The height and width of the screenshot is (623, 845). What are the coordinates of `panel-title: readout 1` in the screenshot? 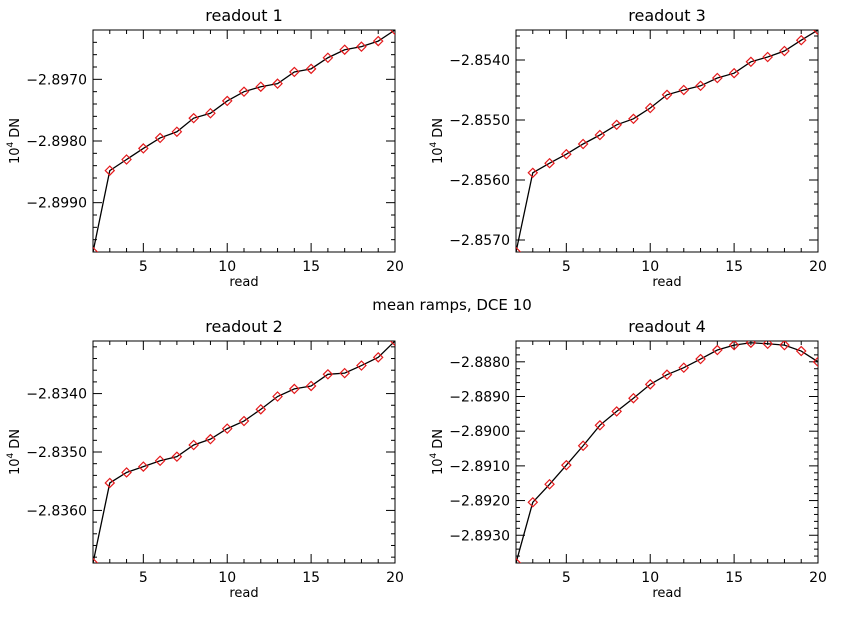 It's located at (244, 15).